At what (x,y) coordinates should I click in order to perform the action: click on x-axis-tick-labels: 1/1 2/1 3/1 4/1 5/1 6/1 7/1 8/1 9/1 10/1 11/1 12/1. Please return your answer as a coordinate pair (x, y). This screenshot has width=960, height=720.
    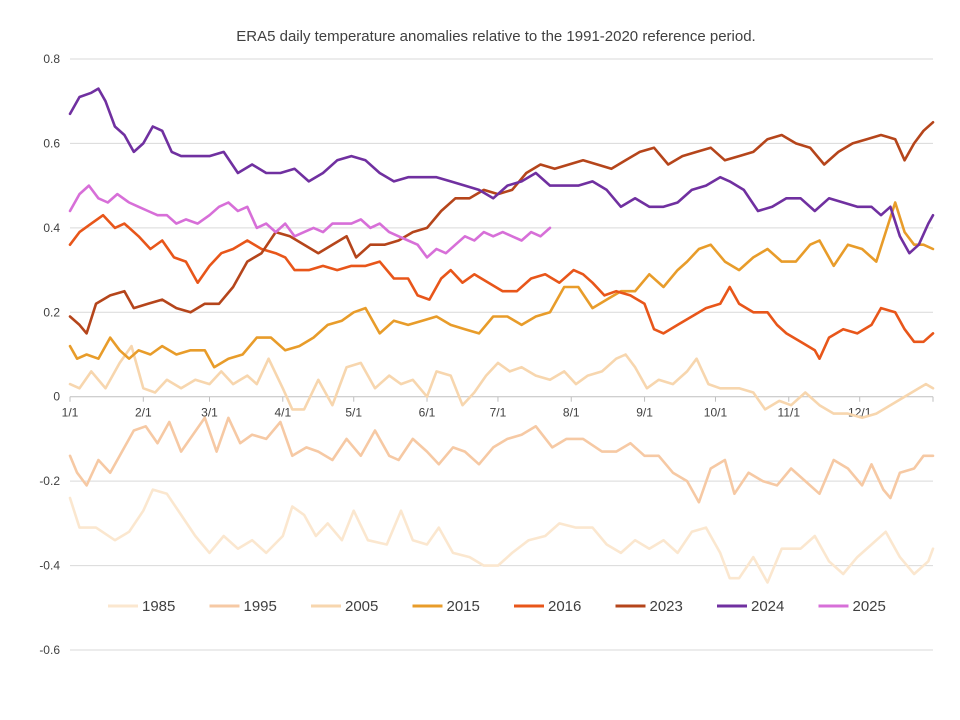
    Looking at the image, I should click on (498, 408).